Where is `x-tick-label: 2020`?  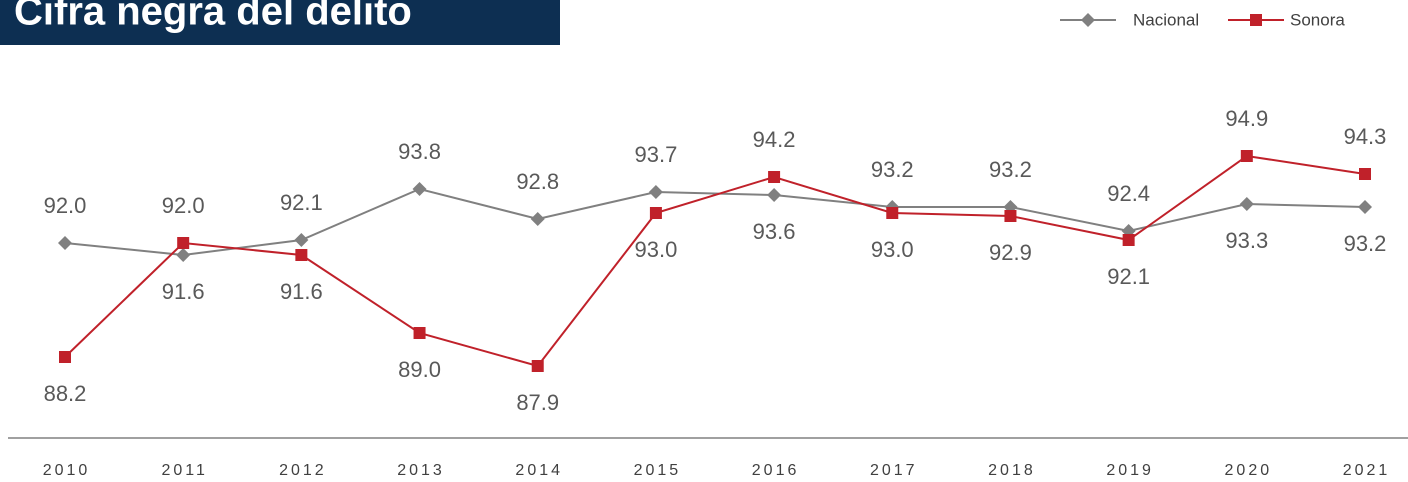 x-tick-label: 2020 is located at coordinates (1249, 470).